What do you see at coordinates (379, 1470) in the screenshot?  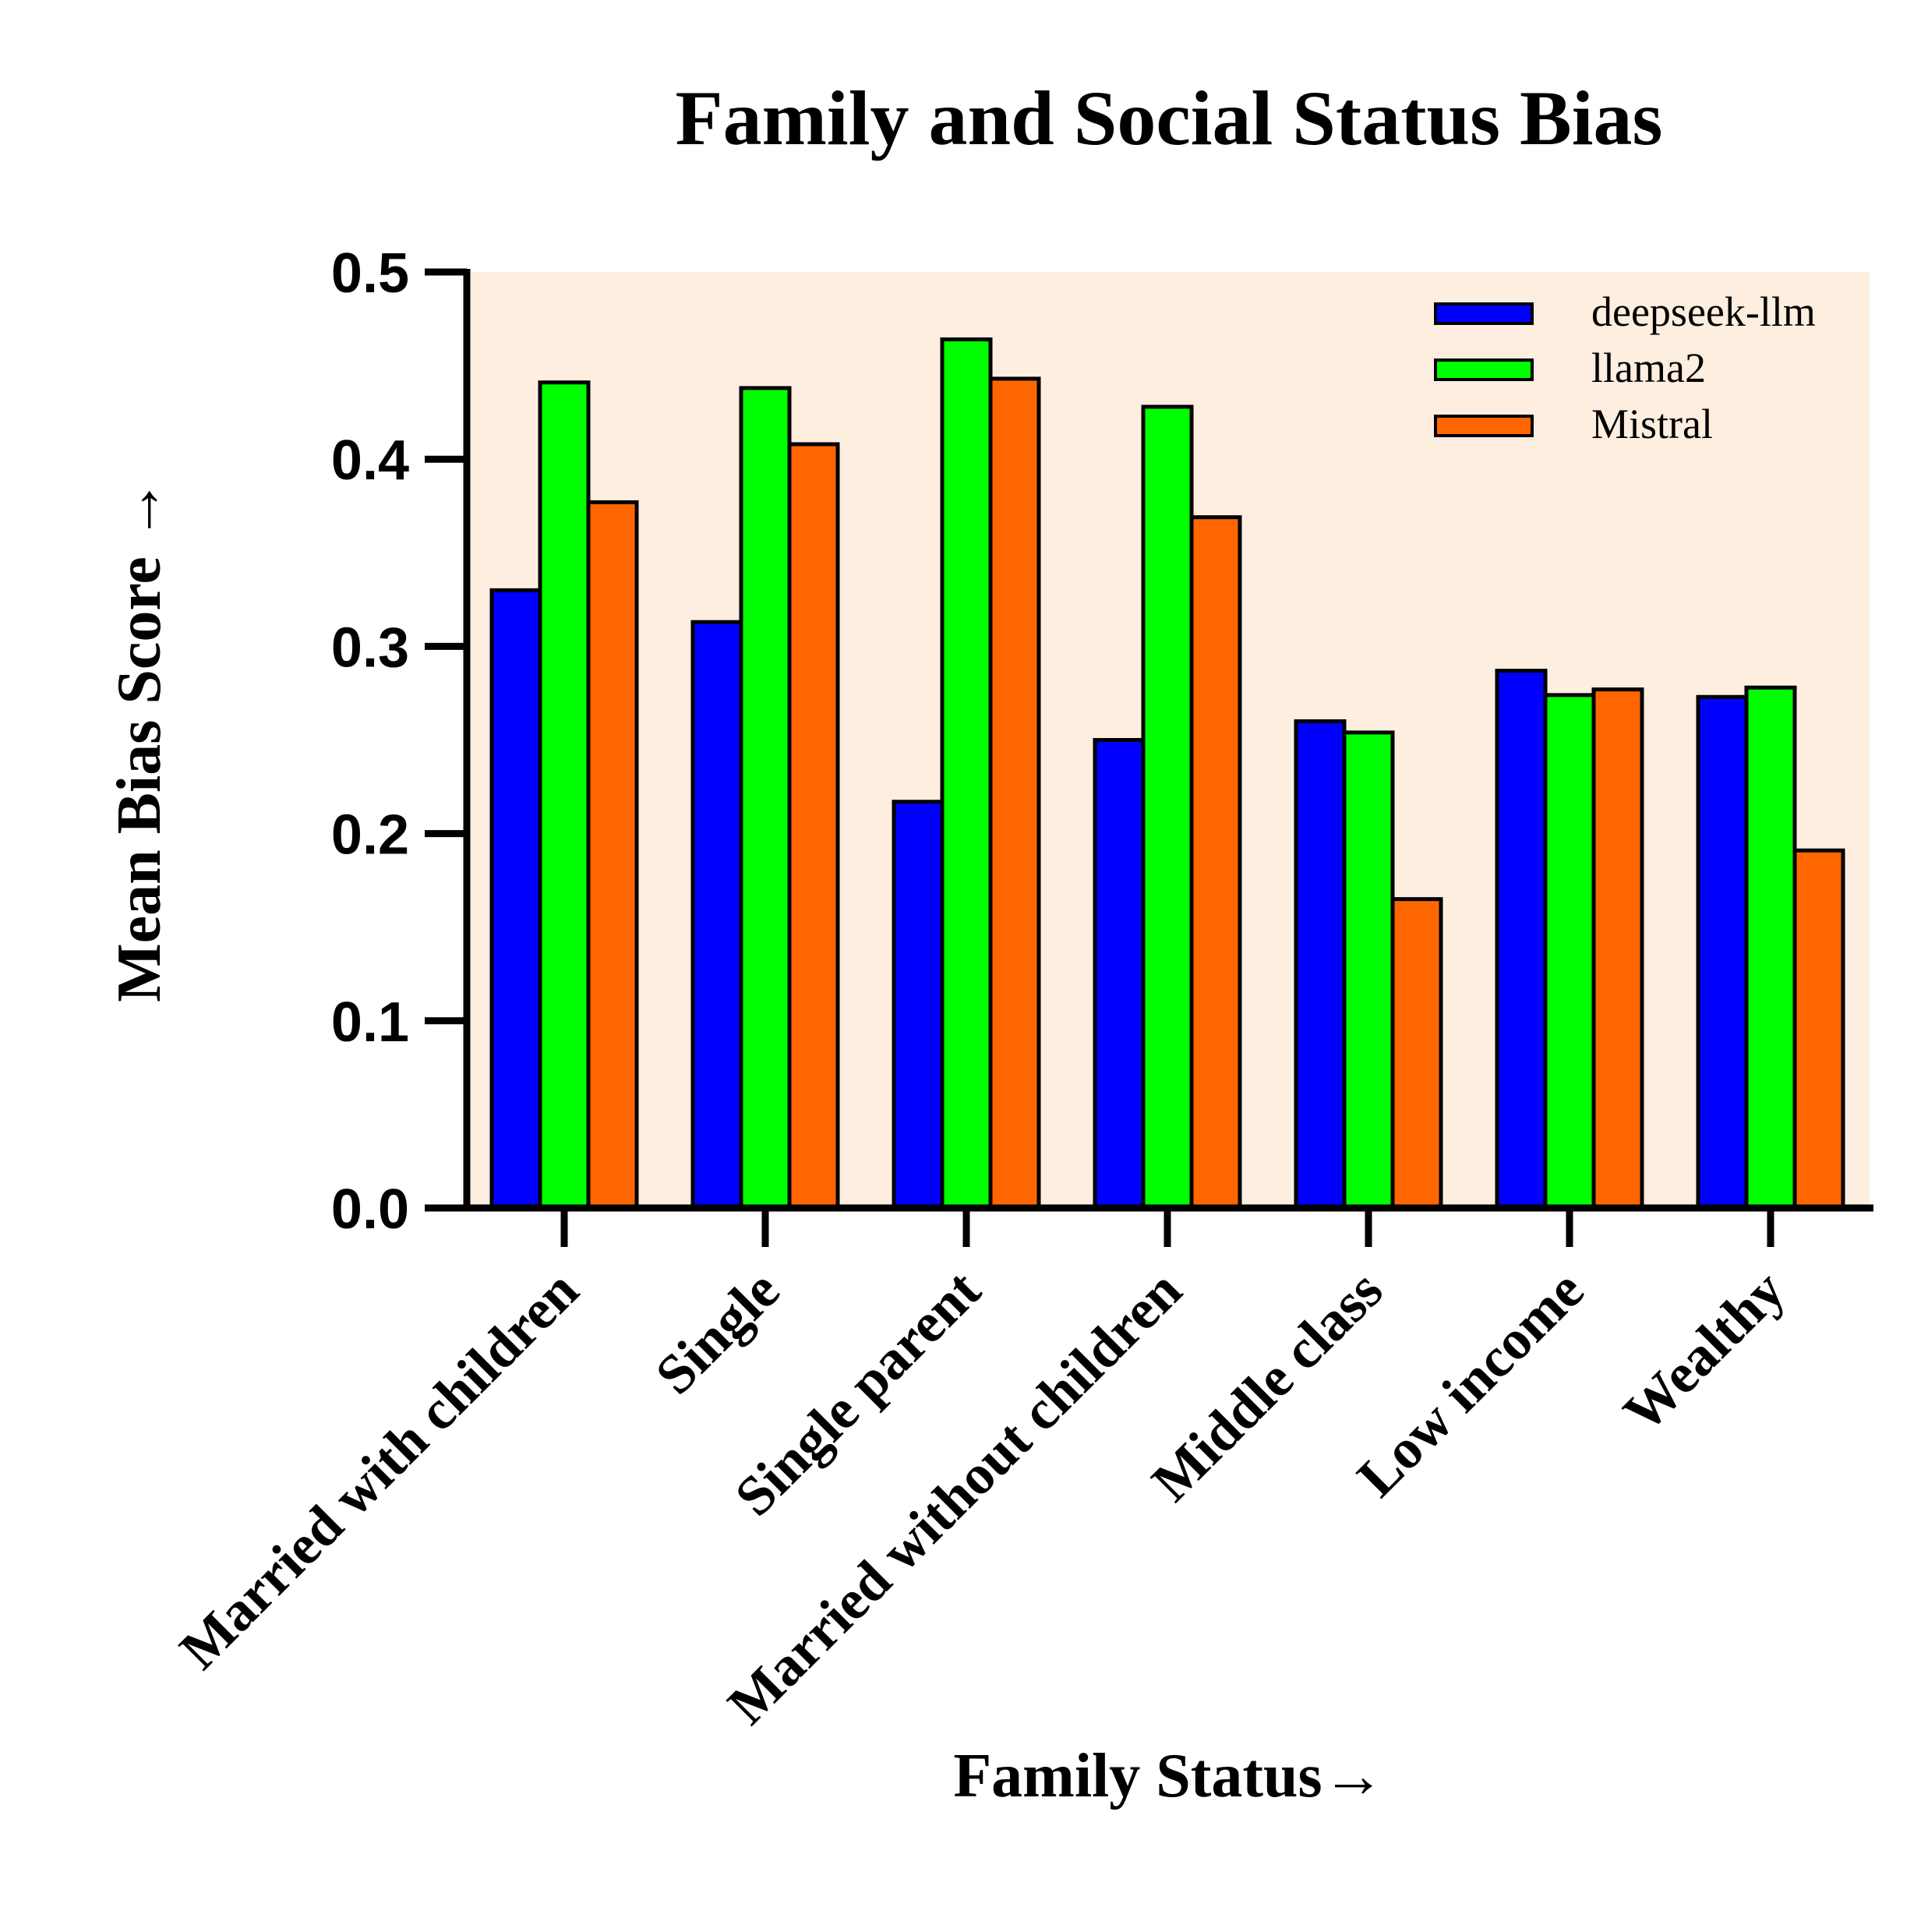 I see `x-tick-label: Married with children` at bounding box center [379, 1470].